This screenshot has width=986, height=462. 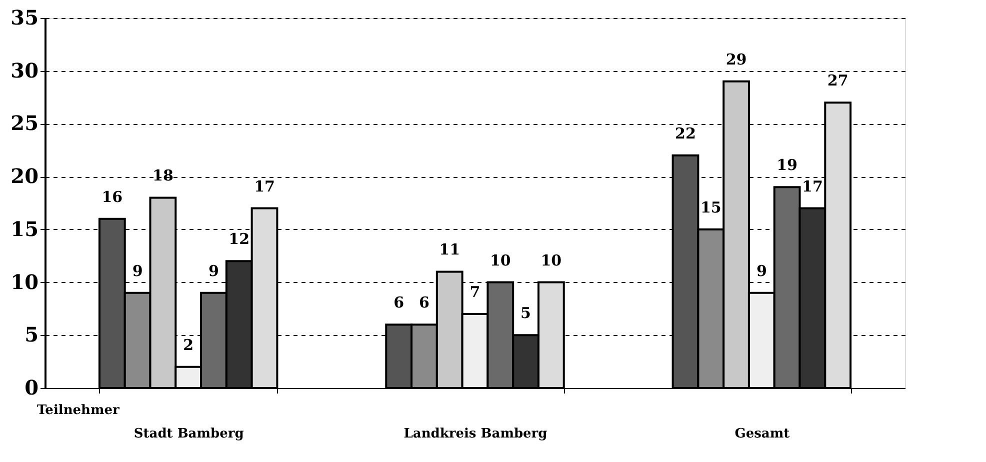 What do you see at coordinates (787, 165) in the screenshot?
I see `data-label: 19` at bounding box center [787, 165].